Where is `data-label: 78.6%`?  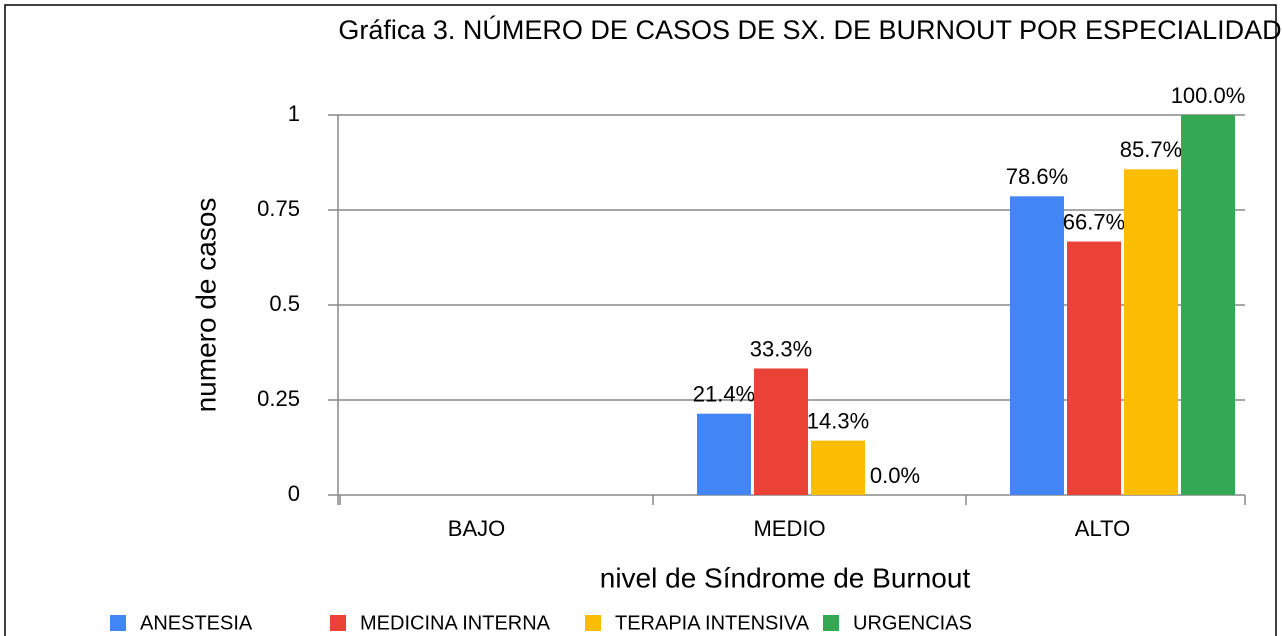 data-label: 78.6% is located at coordinates (1037, 176).